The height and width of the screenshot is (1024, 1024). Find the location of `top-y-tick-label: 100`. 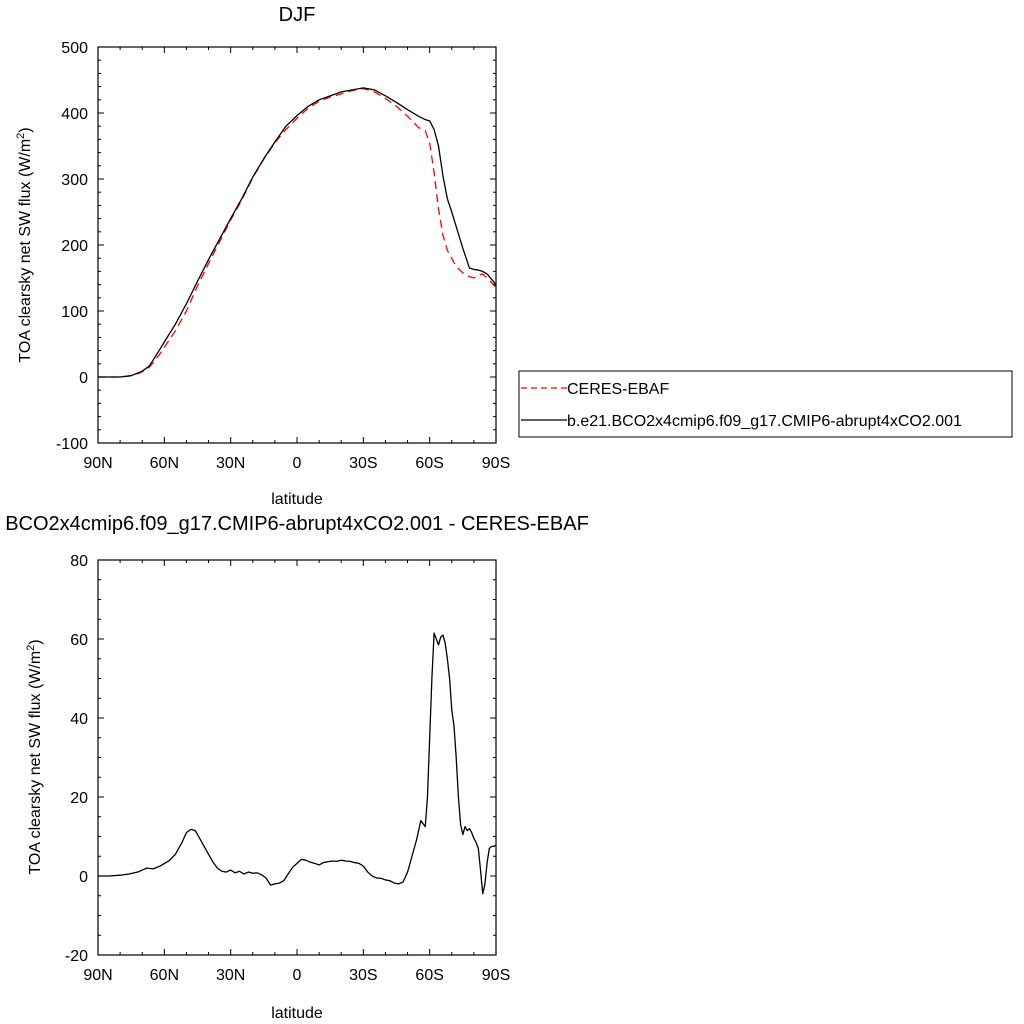

top-y-tick-label: 100 is located at coordinates (74, 312).